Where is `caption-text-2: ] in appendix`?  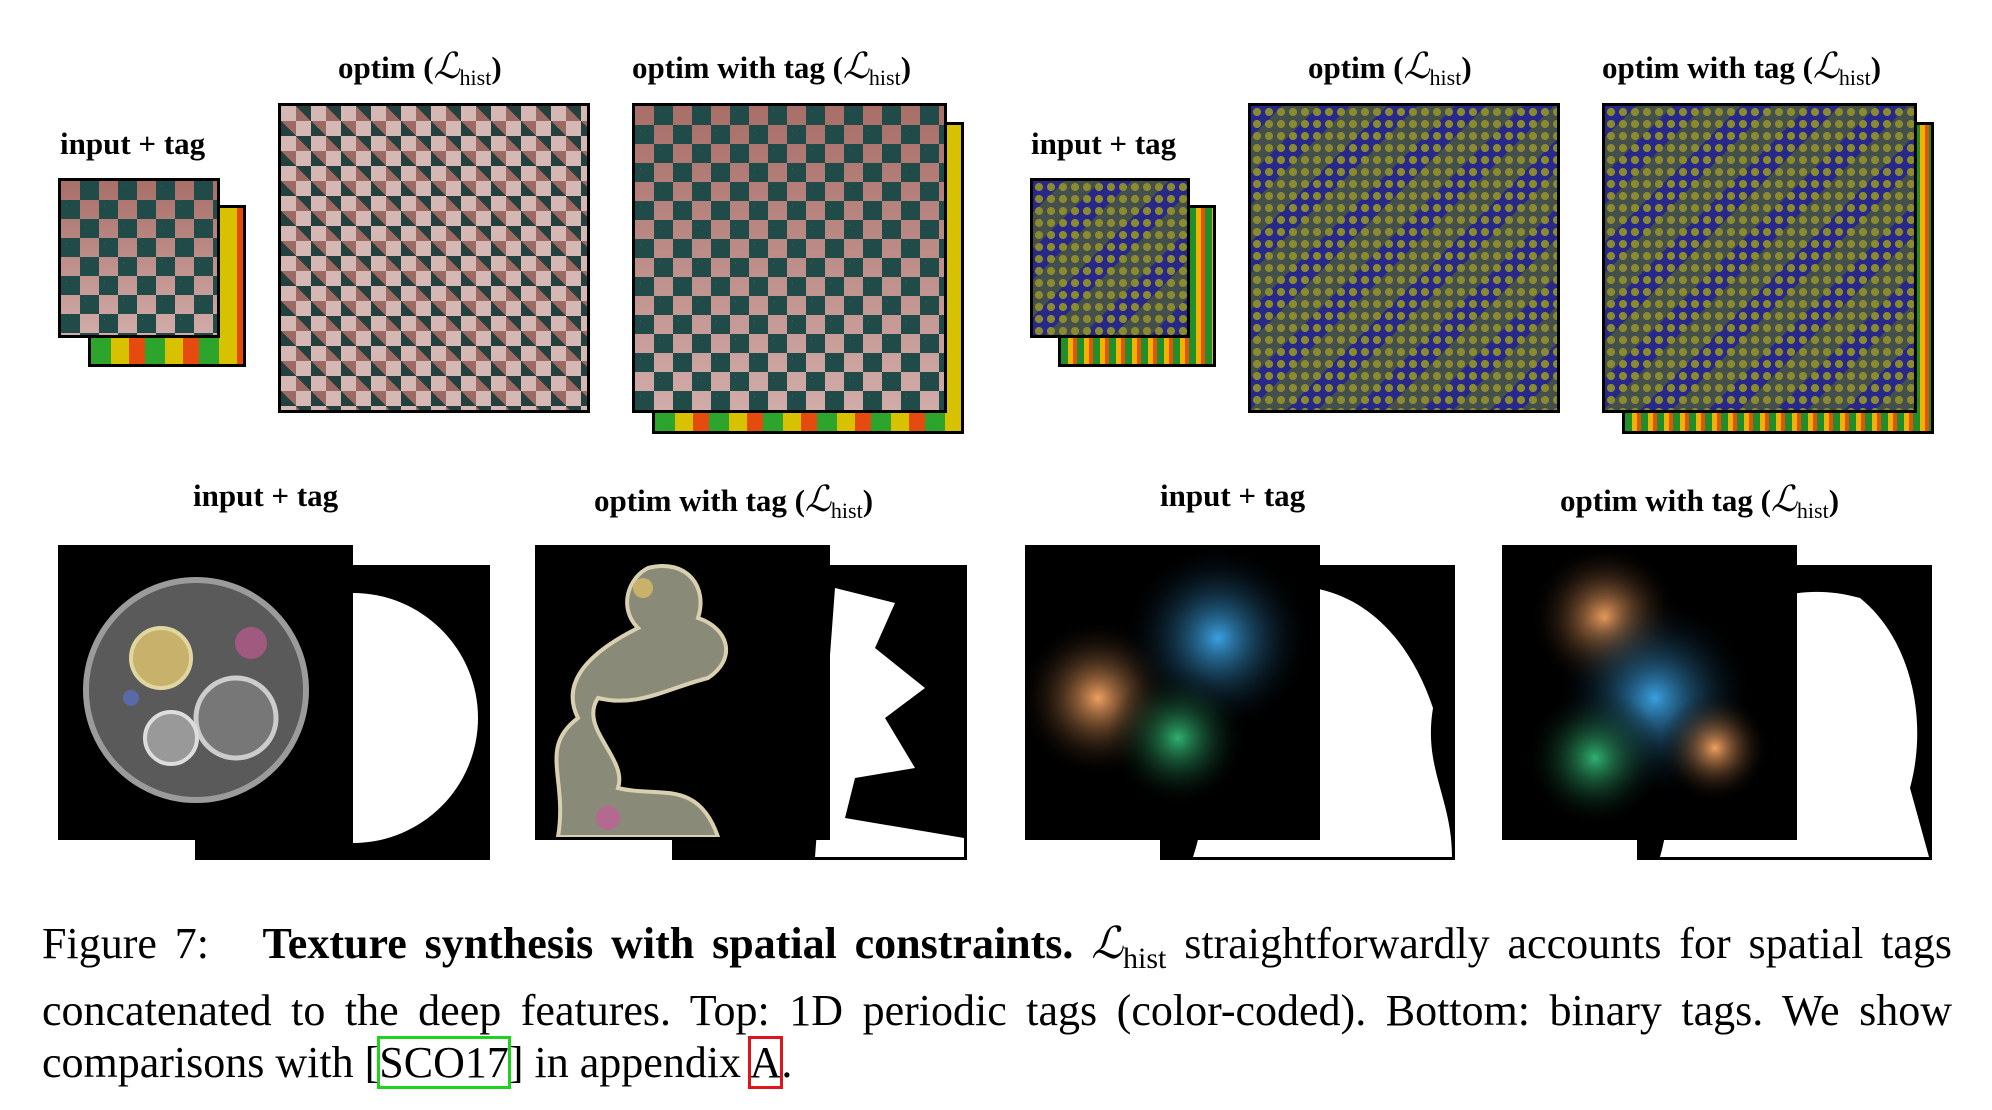
caption-text-2: ] in appendix is located at coordinates (629, 1062).